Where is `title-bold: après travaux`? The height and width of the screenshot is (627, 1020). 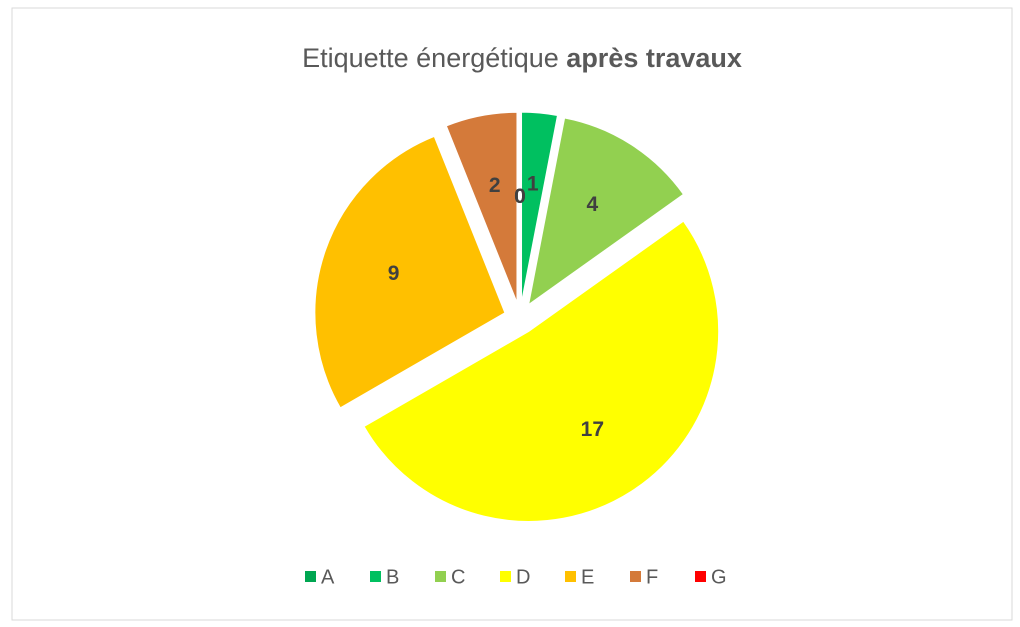
title-bold: après travaux is located at coordinates (654, 58).